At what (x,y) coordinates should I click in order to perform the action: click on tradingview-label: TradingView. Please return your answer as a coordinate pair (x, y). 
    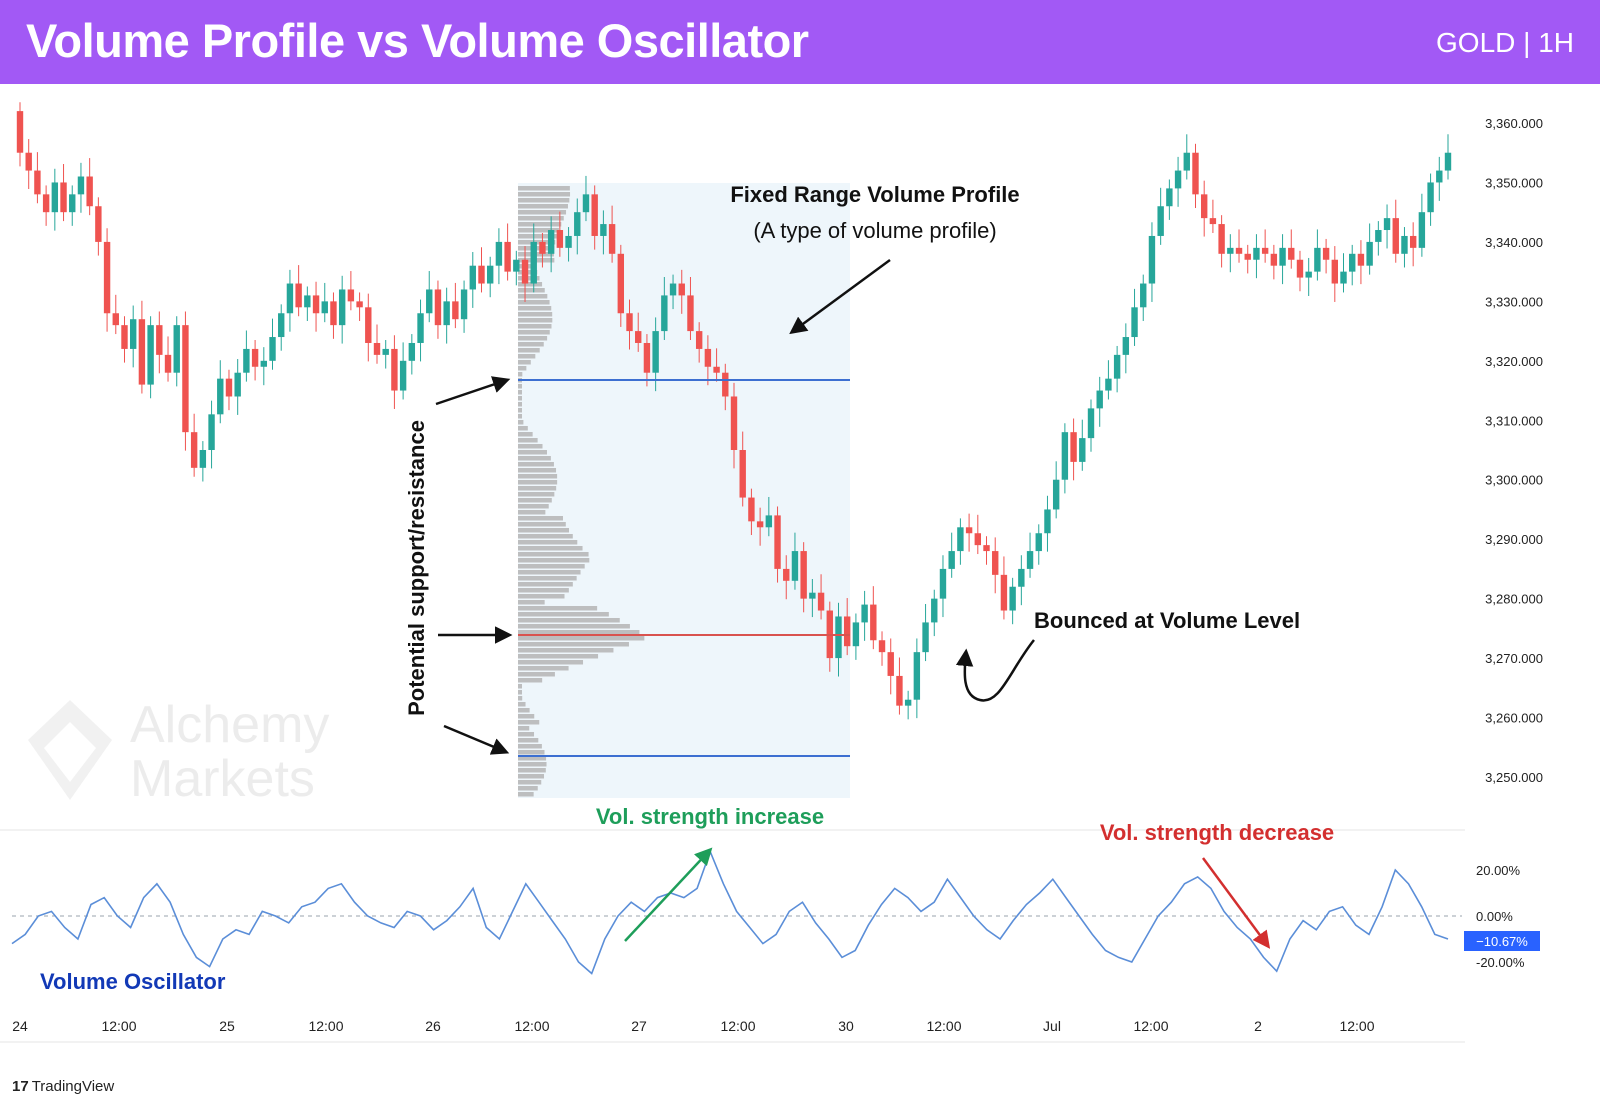
    Looking at the image, I should click on (73, 1086).